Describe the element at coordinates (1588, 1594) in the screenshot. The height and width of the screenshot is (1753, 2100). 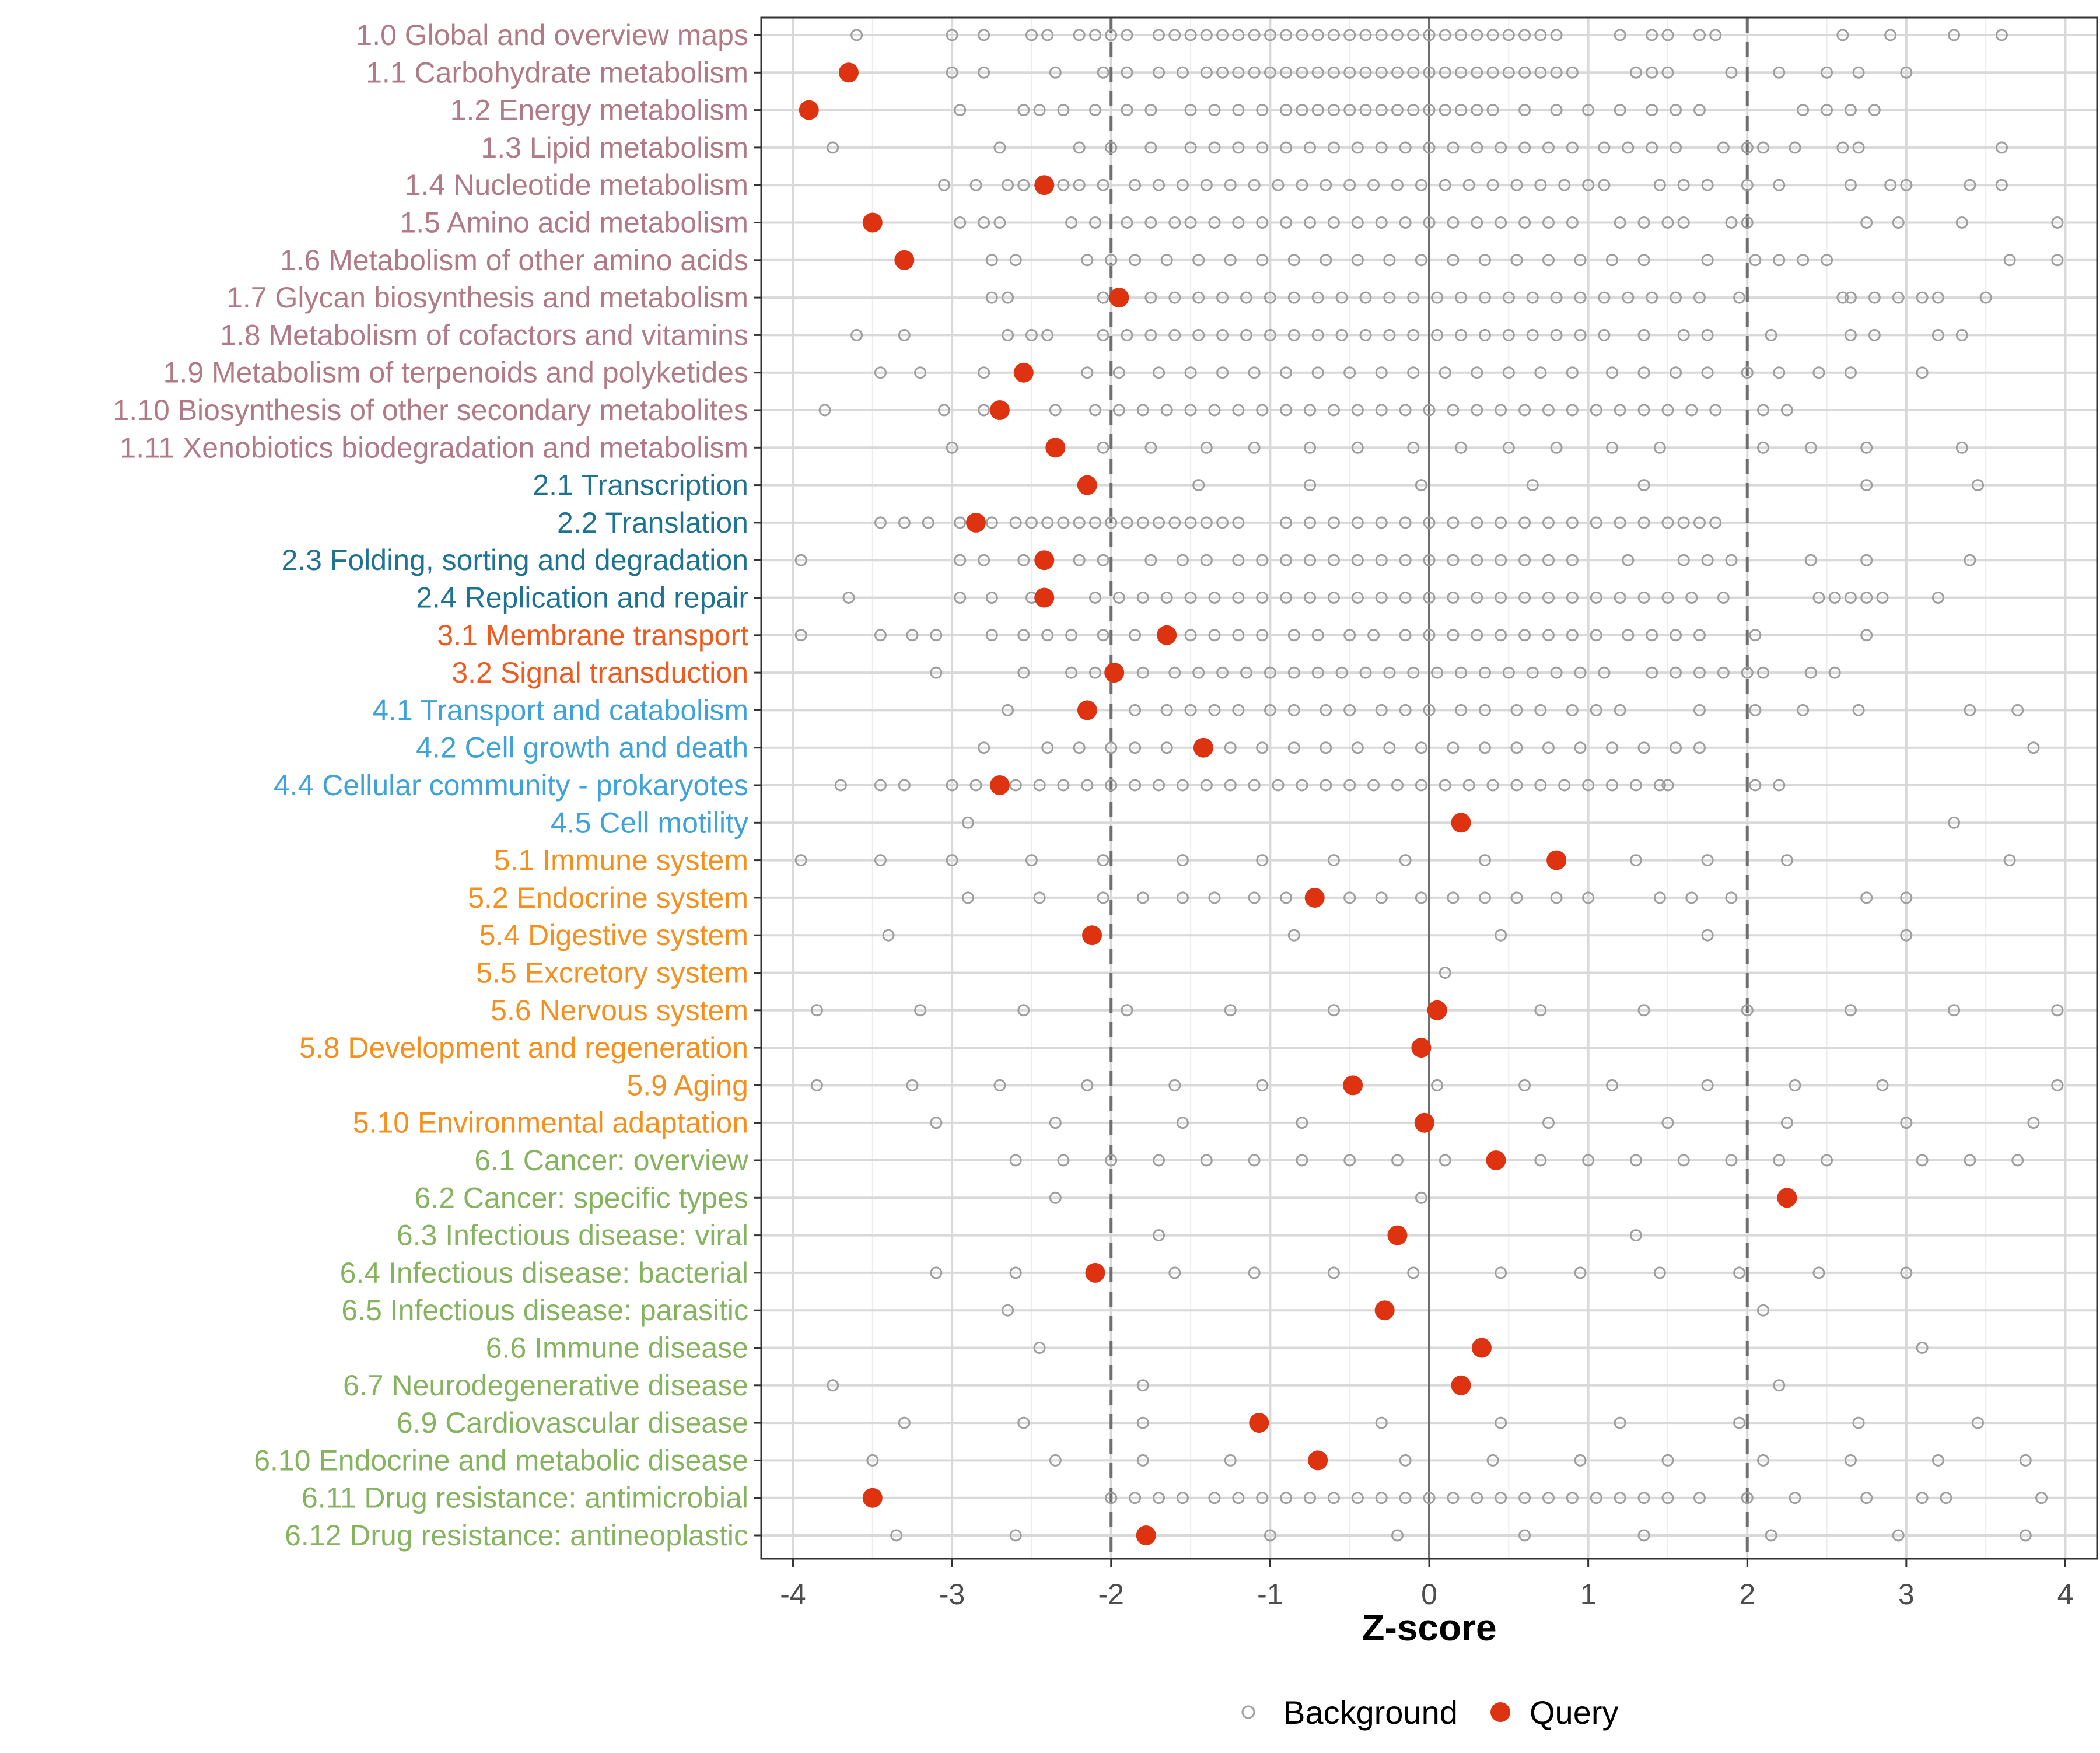
I see `x-tick-label: 1` at that location.